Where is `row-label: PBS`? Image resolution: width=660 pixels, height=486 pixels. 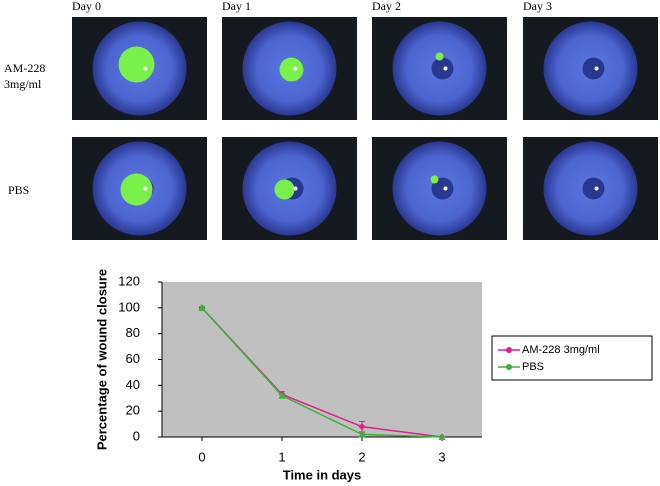
row-label: PBS is located at coordinates (19, 190).